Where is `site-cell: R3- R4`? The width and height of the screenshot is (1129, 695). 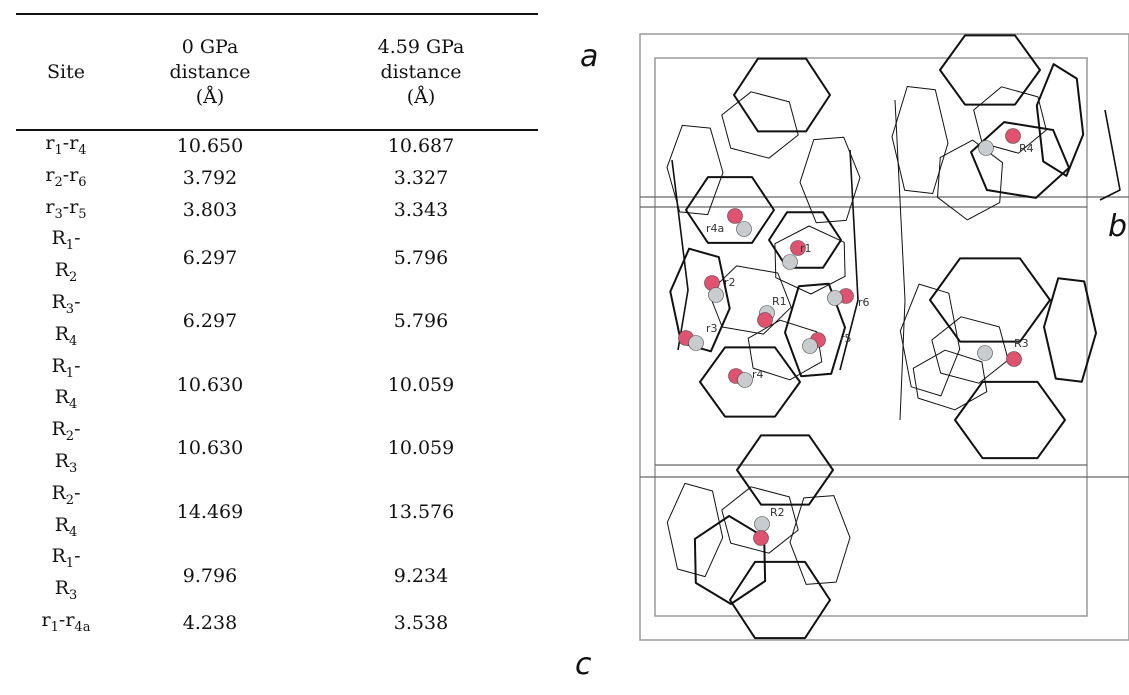
site-cell: R3- R4 is located at coordinates (66, 322).